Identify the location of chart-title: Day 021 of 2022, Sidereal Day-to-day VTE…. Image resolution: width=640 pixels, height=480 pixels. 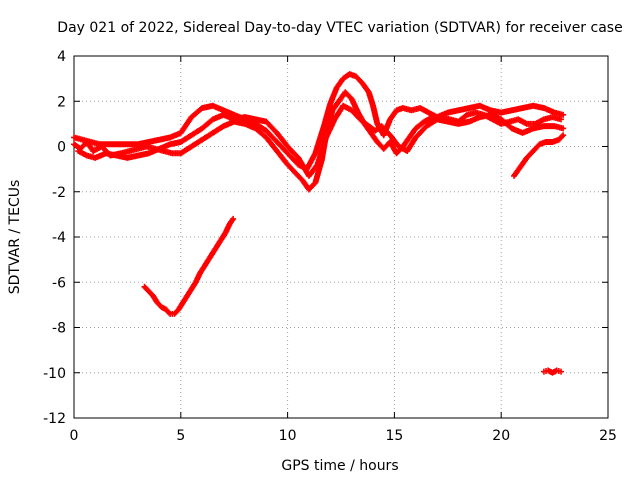
(339, 28).